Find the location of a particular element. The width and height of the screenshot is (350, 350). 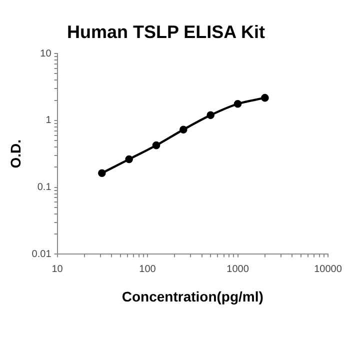

chart-title: Human TSLP ELISA Kit is located at coordinates (166, 32).